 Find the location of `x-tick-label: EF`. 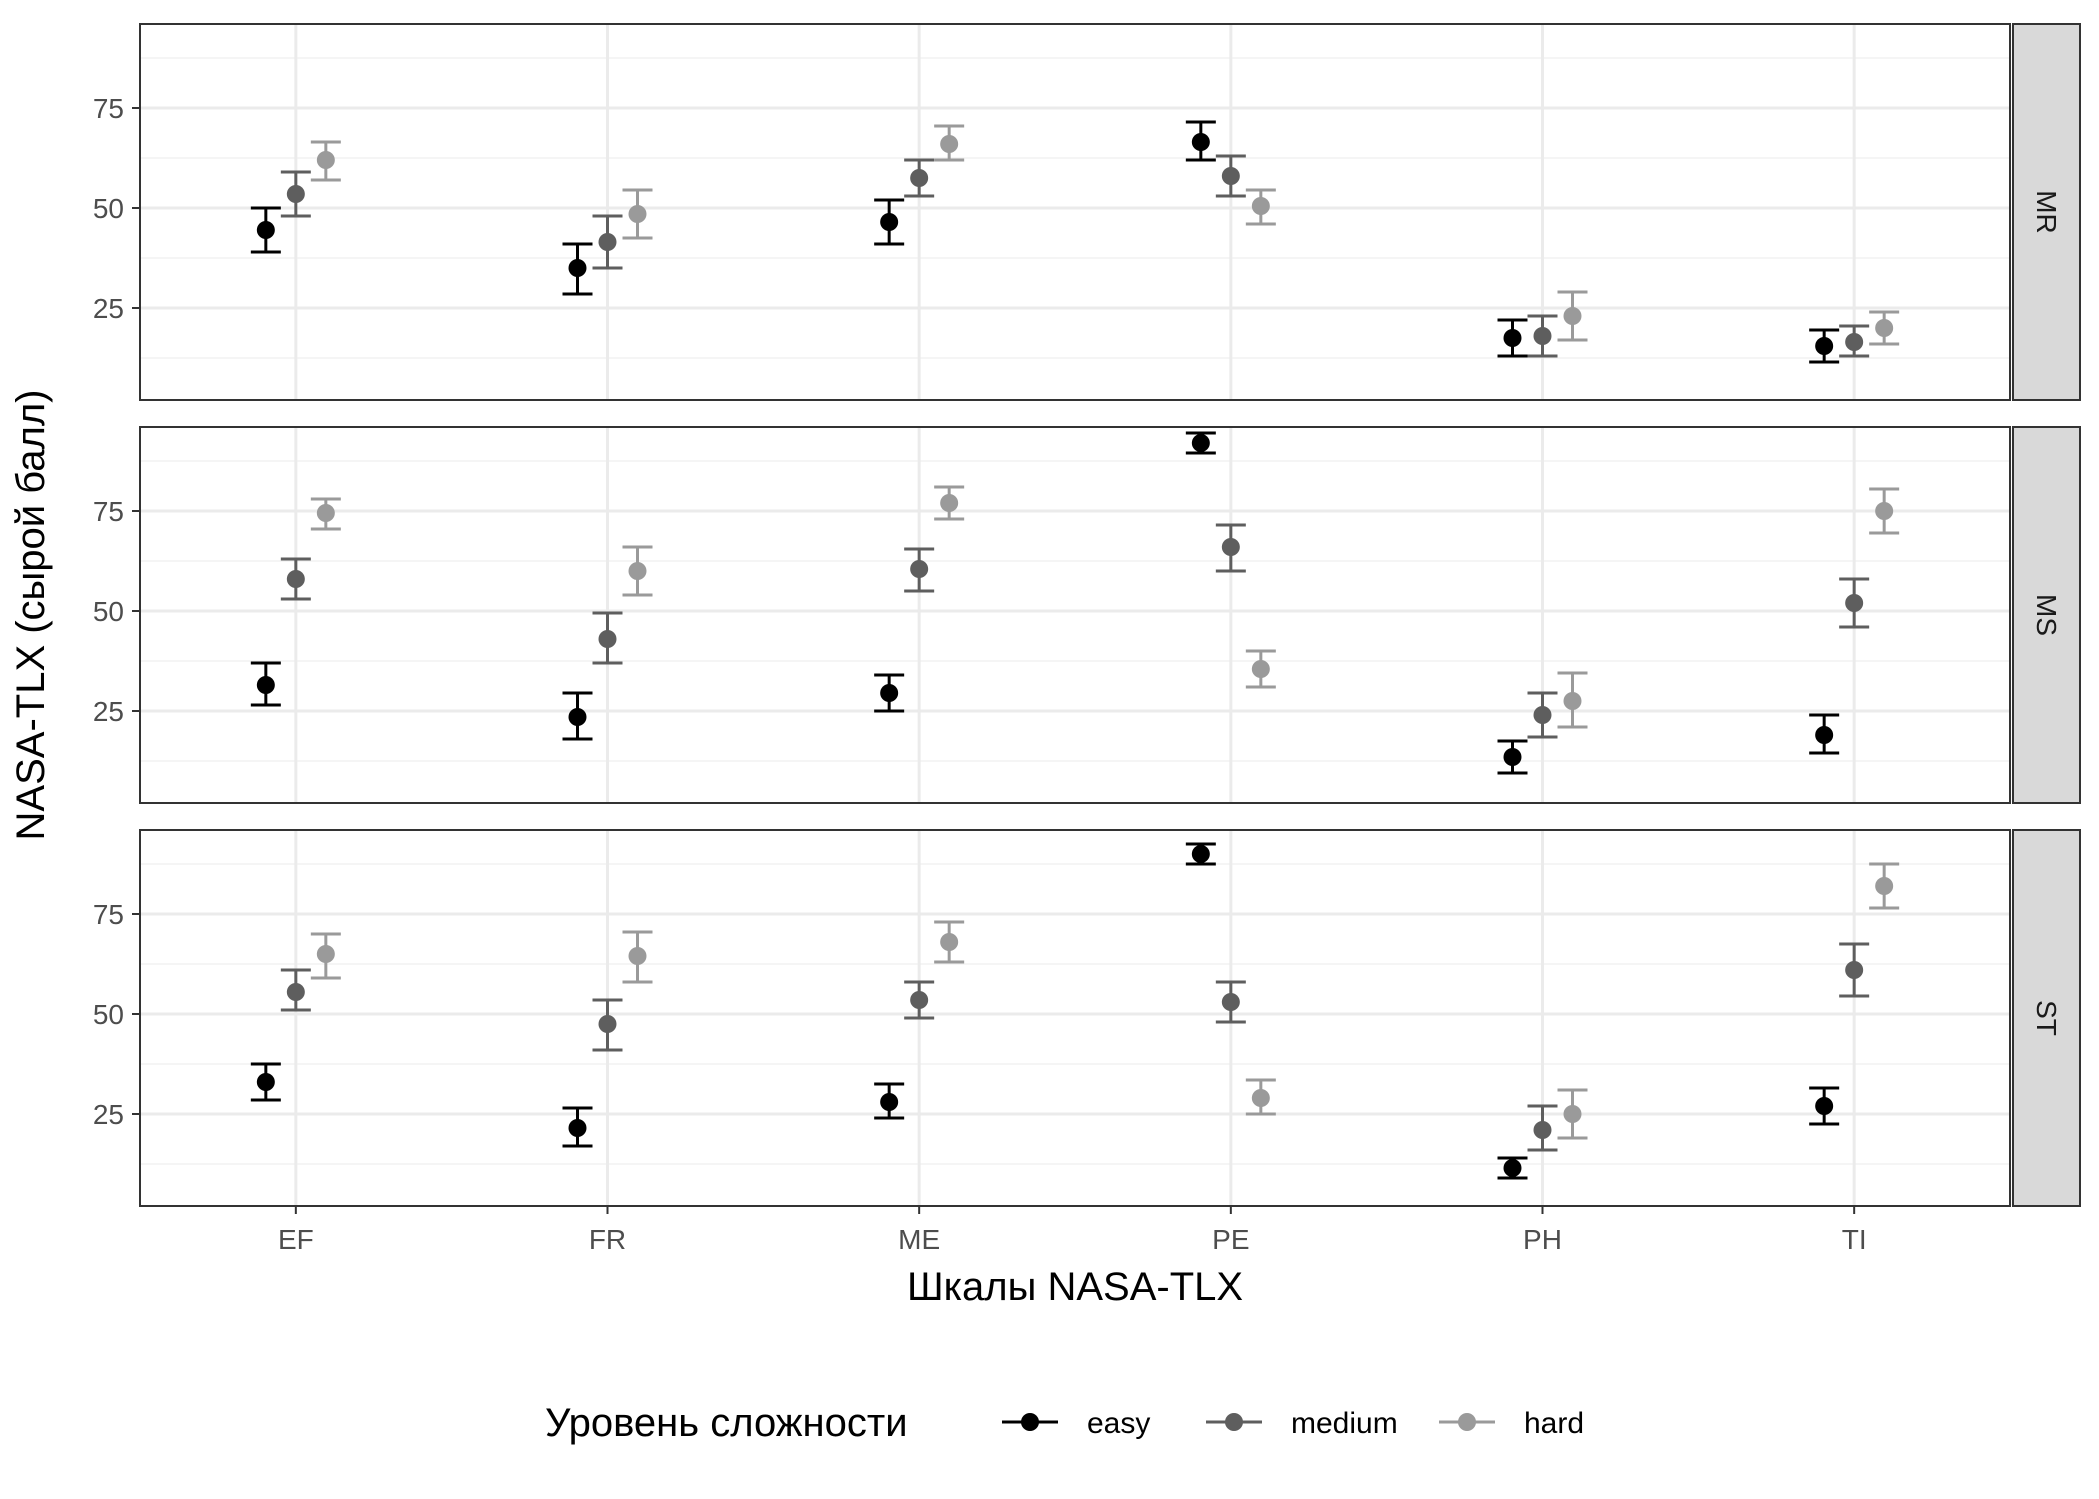

x-tick-label: EF is located at coordinates (296, 1239).